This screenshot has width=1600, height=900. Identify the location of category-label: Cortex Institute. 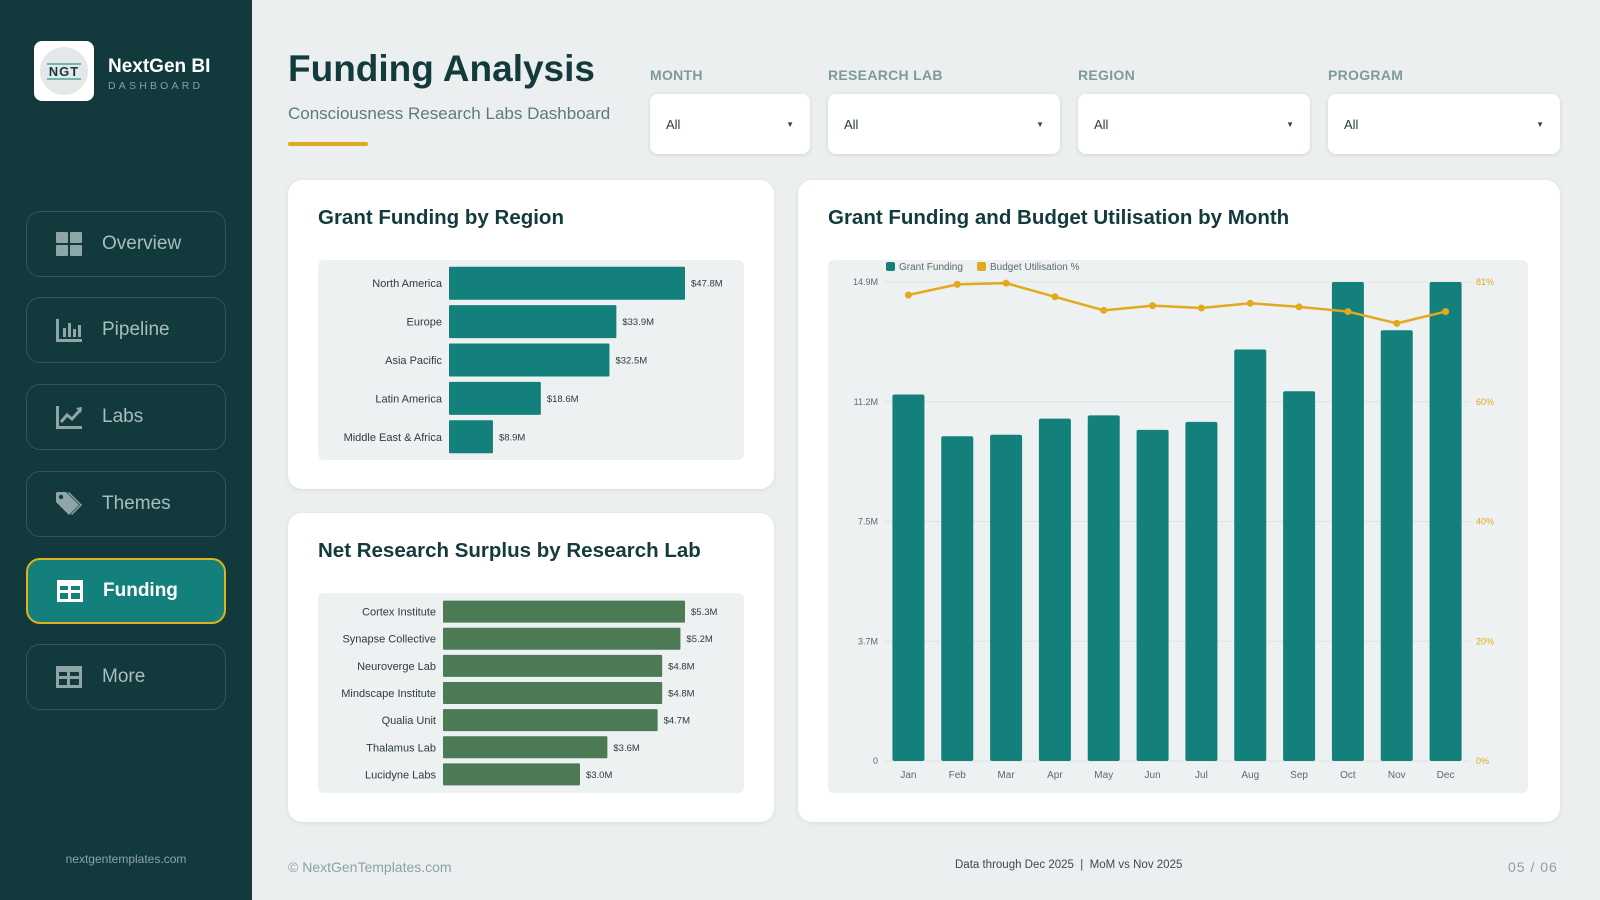
(399, 613).